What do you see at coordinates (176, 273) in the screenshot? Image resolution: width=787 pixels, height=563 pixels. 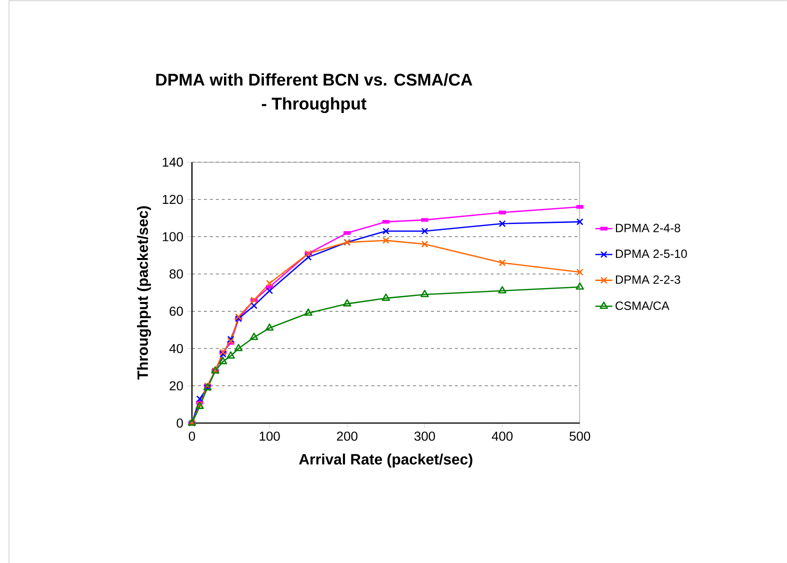 I see `y-tick-label: 80` at bounding box center [176, 273].